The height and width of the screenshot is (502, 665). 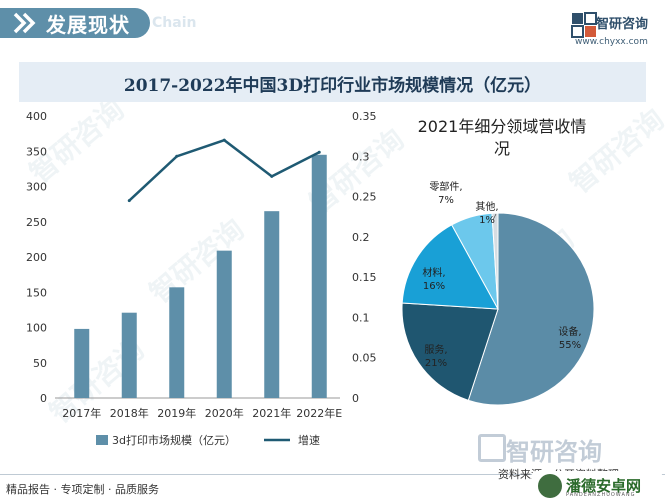 What do you see at coordinates (445, 186) in the screenshot?
I see `pie-label-name: 零部件,` at bounding box center [445, 186].